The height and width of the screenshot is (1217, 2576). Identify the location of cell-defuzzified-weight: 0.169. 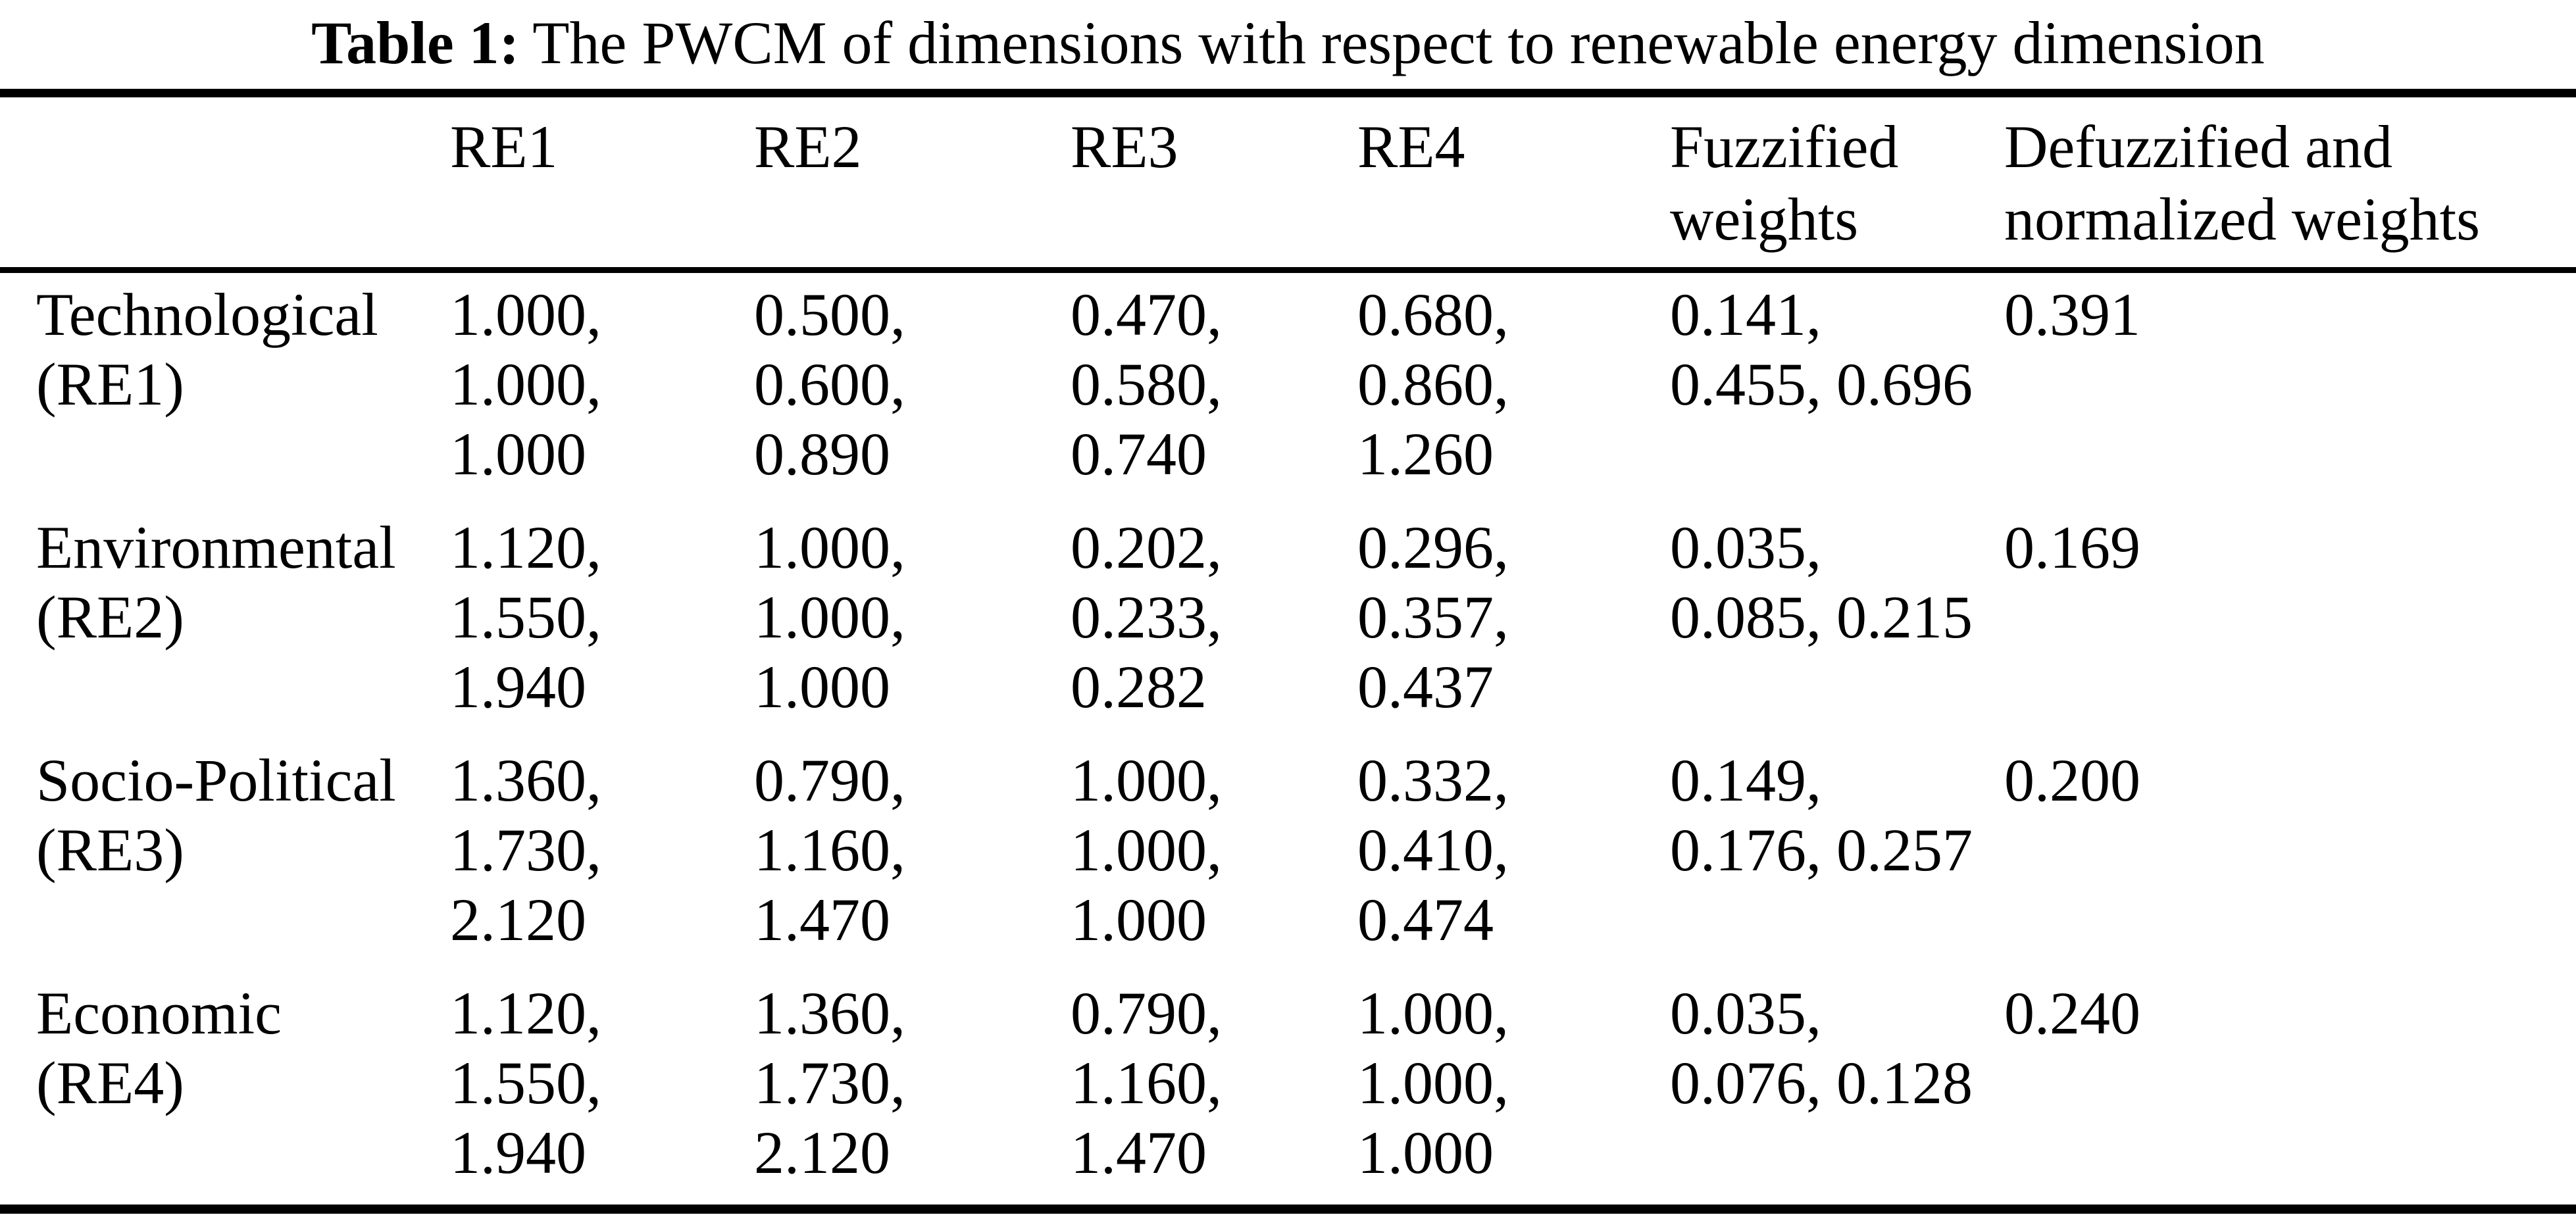
(2072, 547).